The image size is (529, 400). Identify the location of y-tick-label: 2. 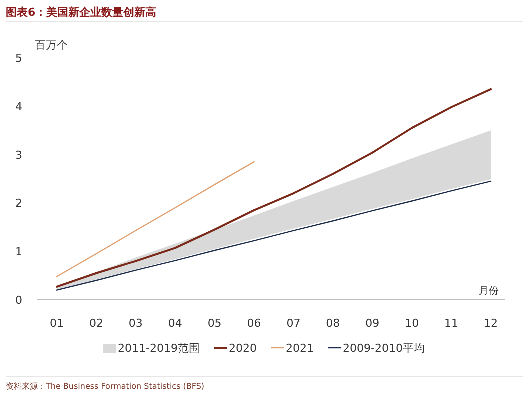
(19, 203).